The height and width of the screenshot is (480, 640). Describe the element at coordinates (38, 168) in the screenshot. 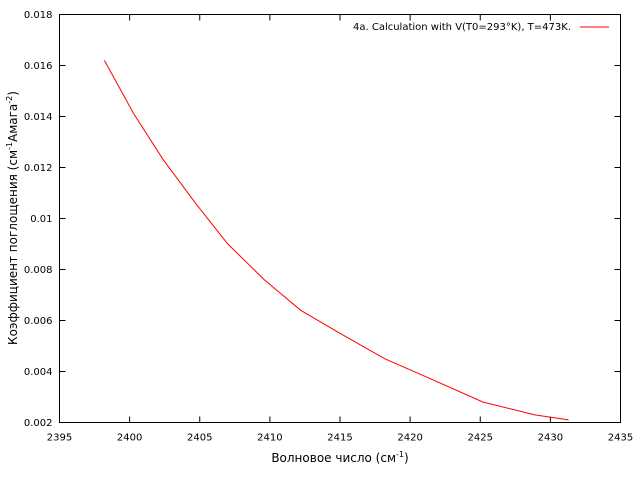

I see `y-tick-label: 0.012` at that location.